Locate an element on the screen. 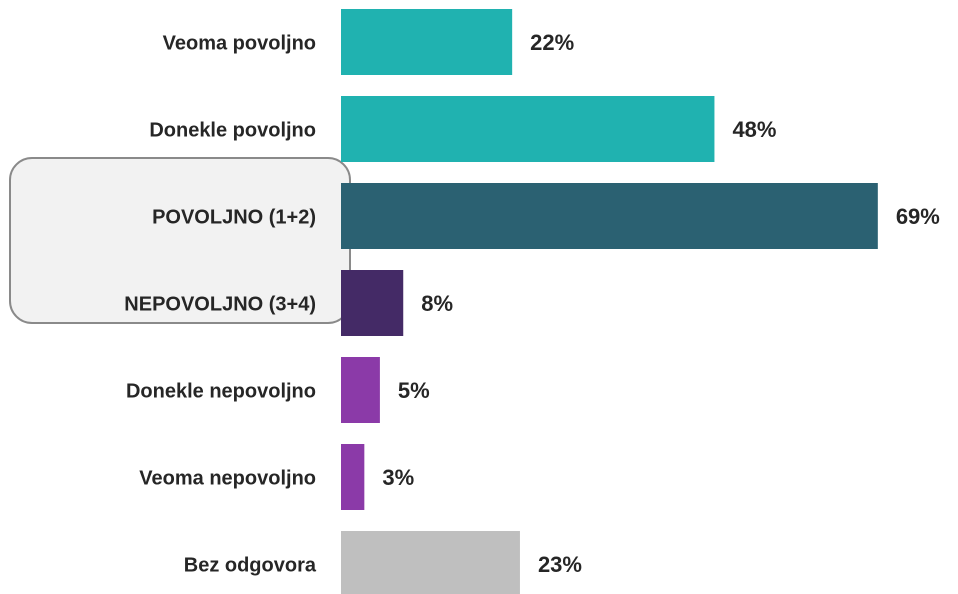  value-label: 3% is located at coordinates (398, 477).